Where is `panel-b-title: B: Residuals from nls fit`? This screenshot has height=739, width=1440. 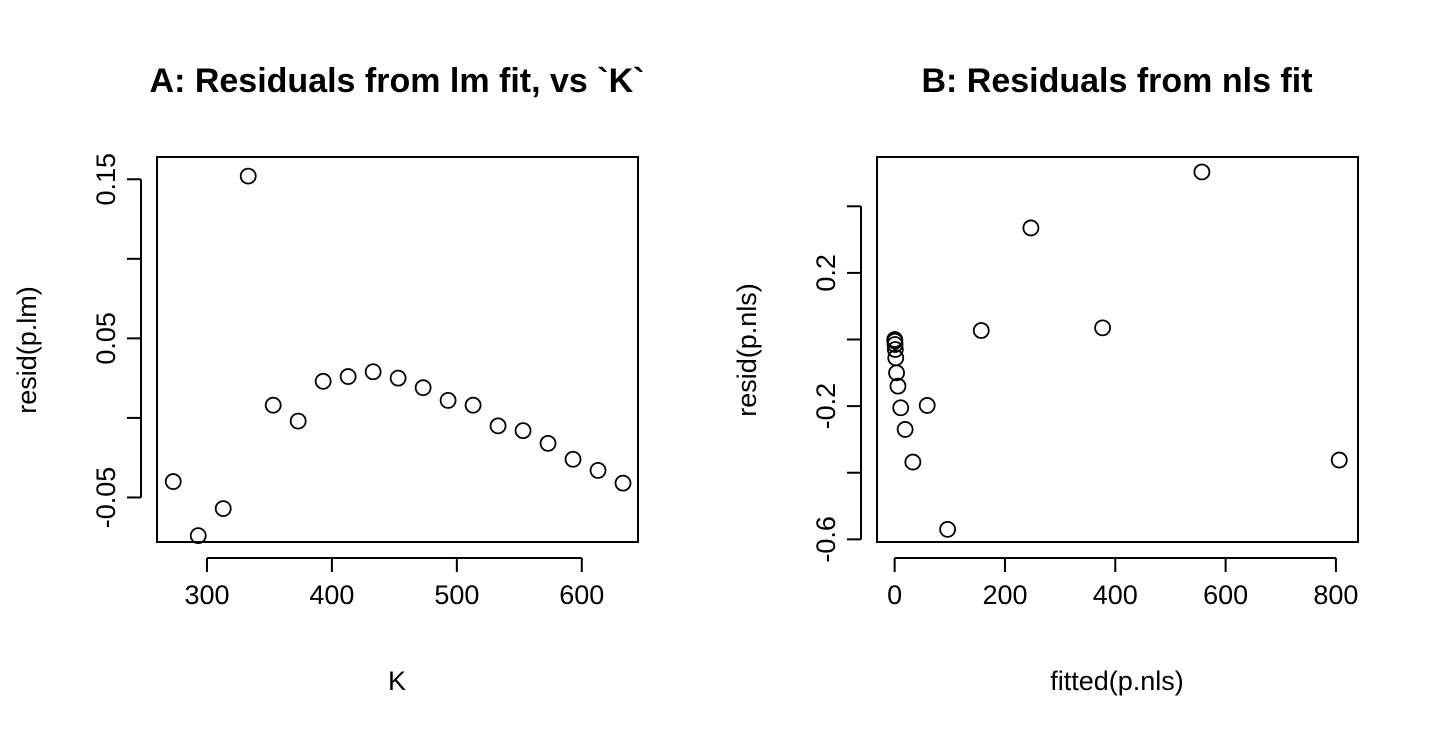 panel-b-title: B: Residuals from nls fit is located at coordinates (1116, 81).